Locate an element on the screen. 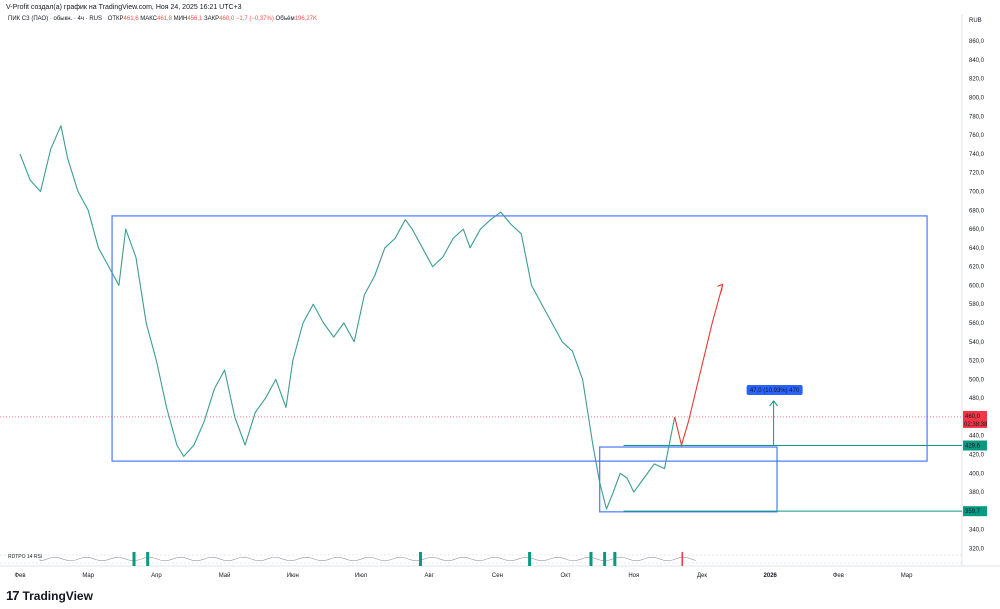  y-tick-label: 720,0 is located at coordinates (977, 174).